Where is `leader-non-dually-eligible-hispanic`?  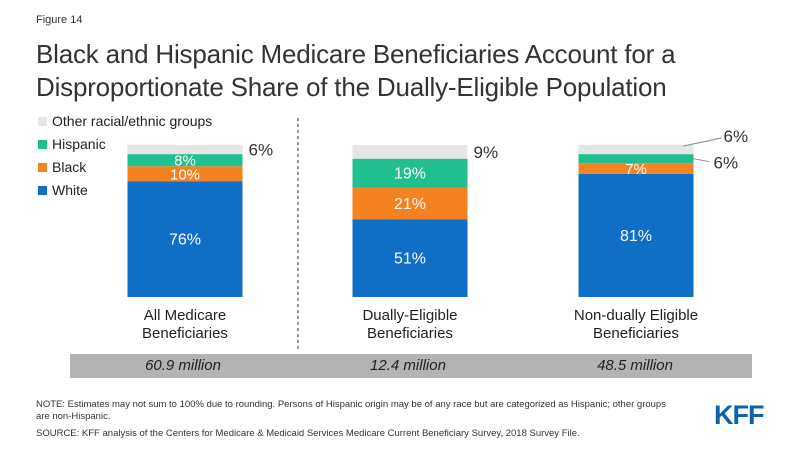 leader-non-dually-eligible-hispanic is located at coordinates (701, 160).